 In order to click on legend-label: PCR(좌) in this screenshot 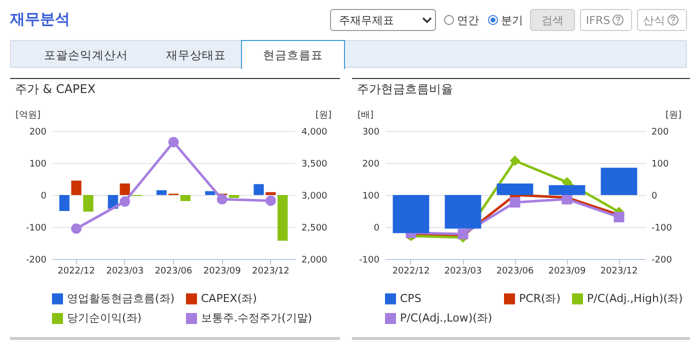, I will do `click(540, 298)`.